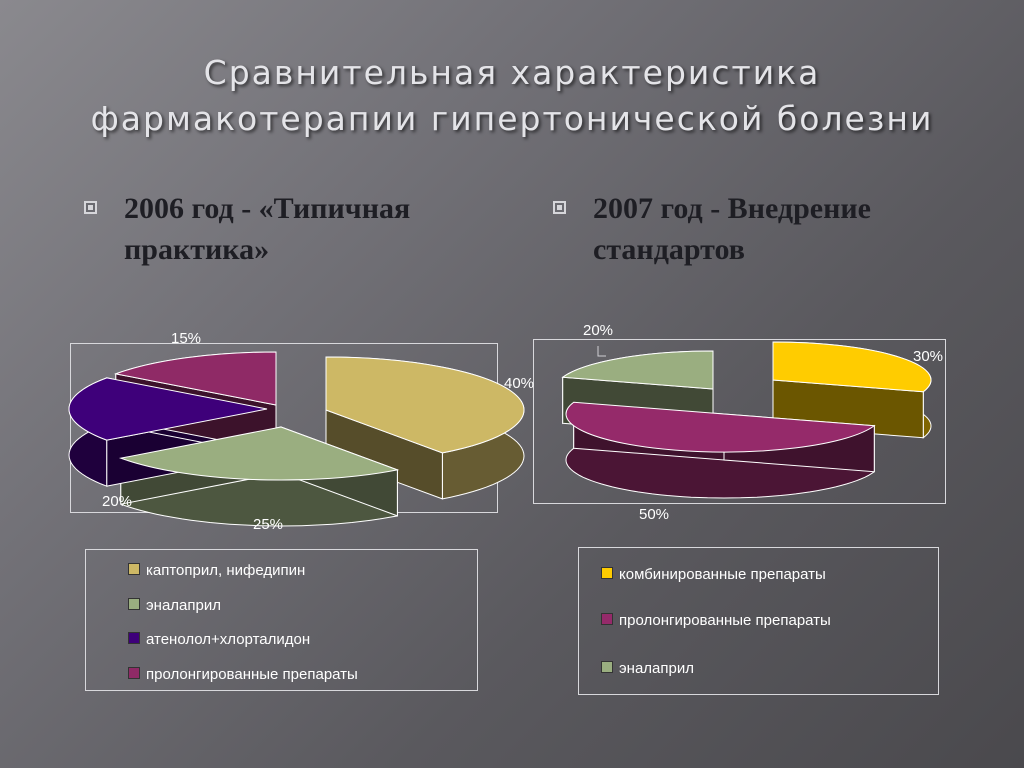 This screenshot has height=768, width=1024. What do you see at coordinates (601, 351) in the screenshot?
I see `leader-line` at bounding box center [601, 351].